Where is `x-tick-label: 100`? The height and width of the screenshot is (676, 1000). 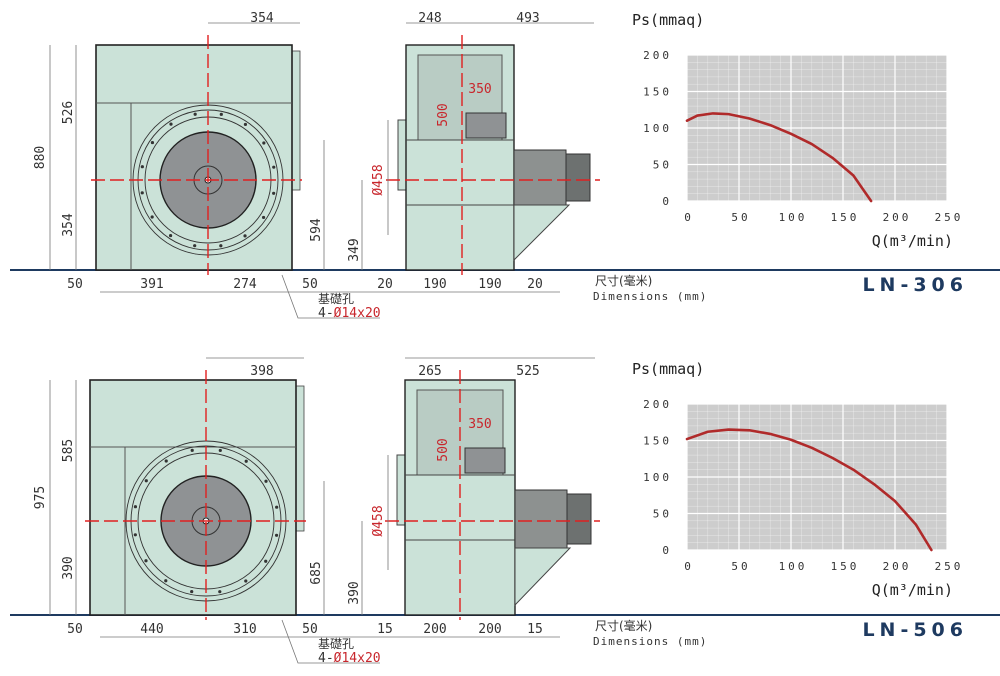 x-tick-label: 100 is located at coordinates (793, 566).